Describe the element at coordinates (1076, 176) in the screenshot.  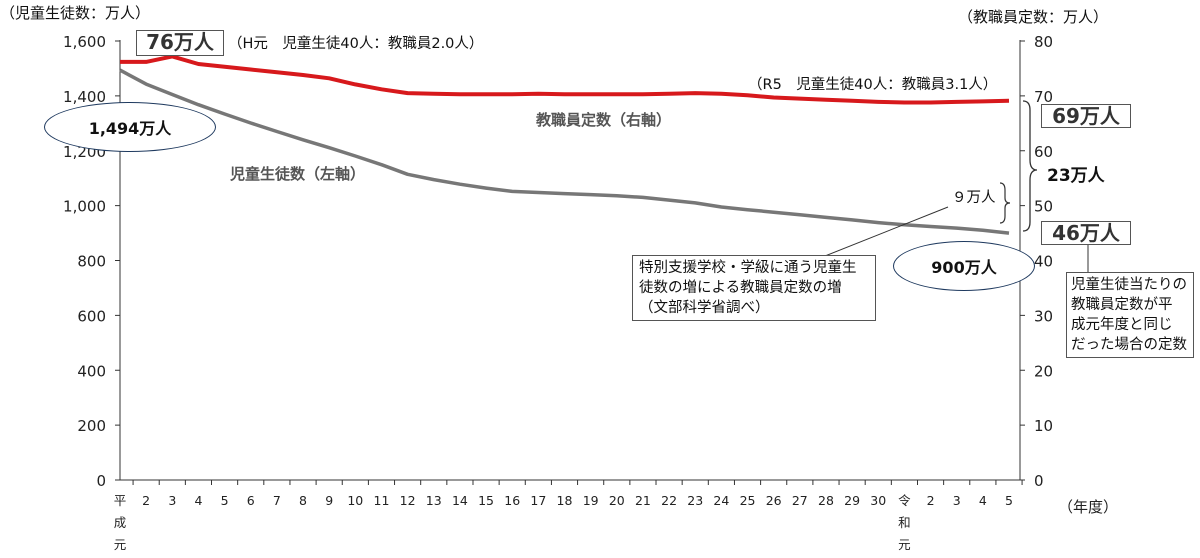
I see `gap-label: 23万人` at that location.